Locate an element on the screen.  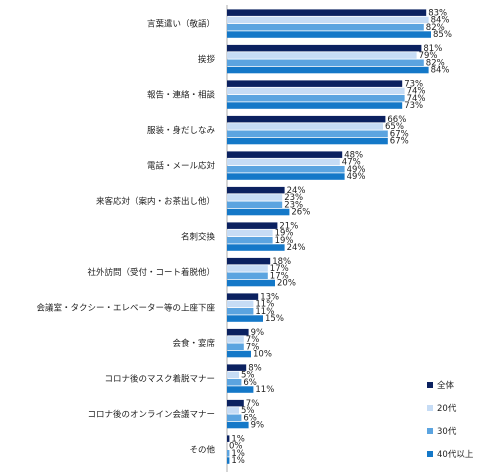
legend-label: 30代 is located at coordinates (447, 431).